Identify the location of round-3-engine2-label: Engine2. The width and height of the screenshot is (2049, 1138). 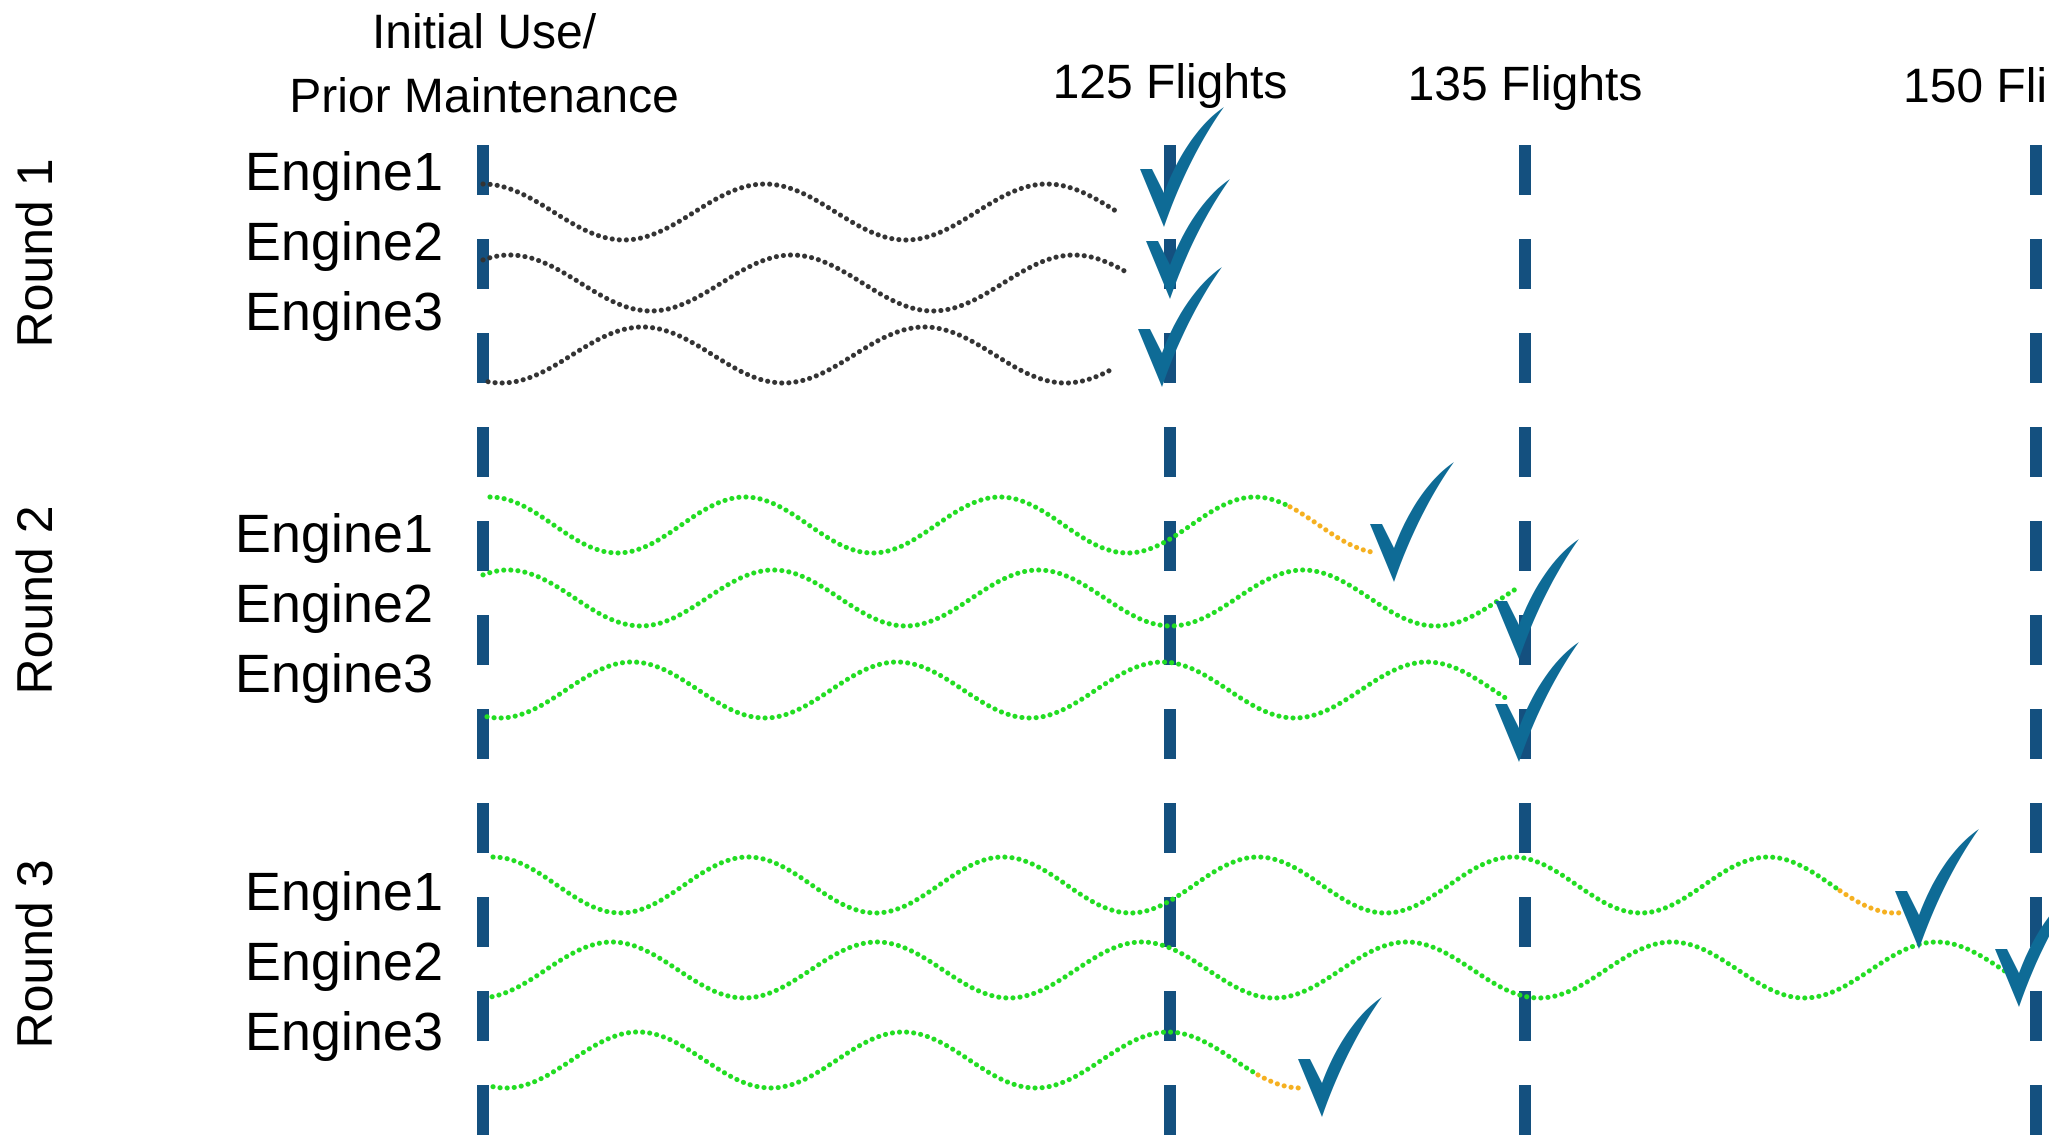
(344, 962).